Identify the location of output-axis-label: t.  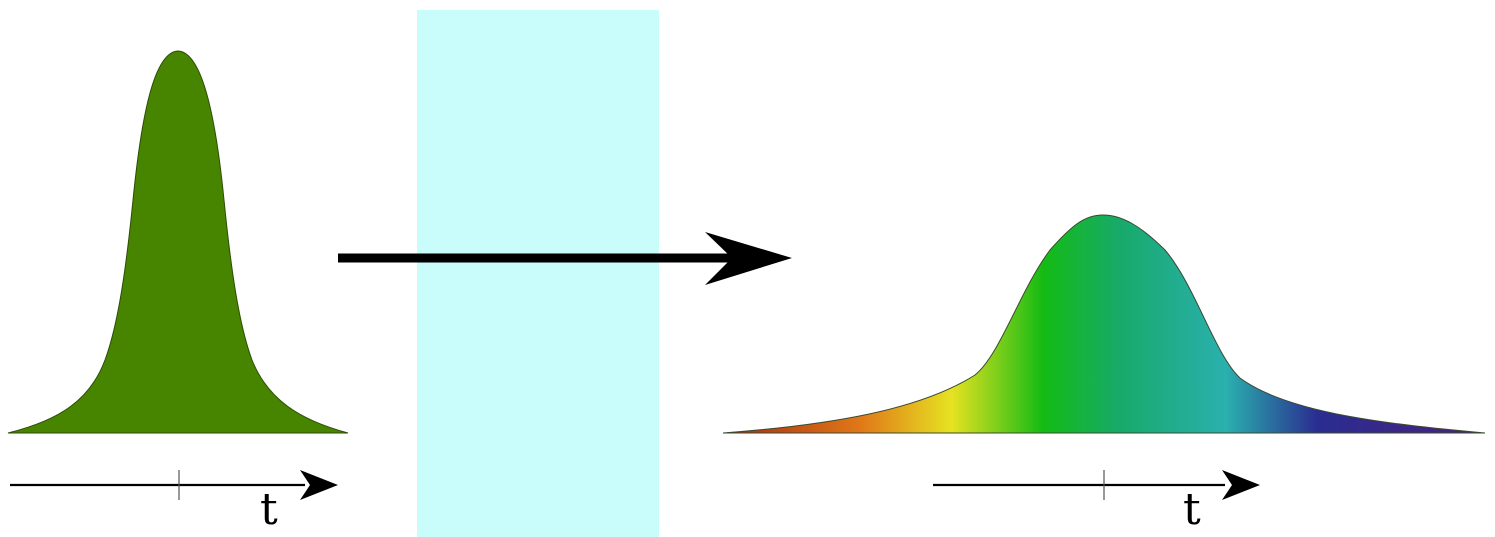
(1192, 509).